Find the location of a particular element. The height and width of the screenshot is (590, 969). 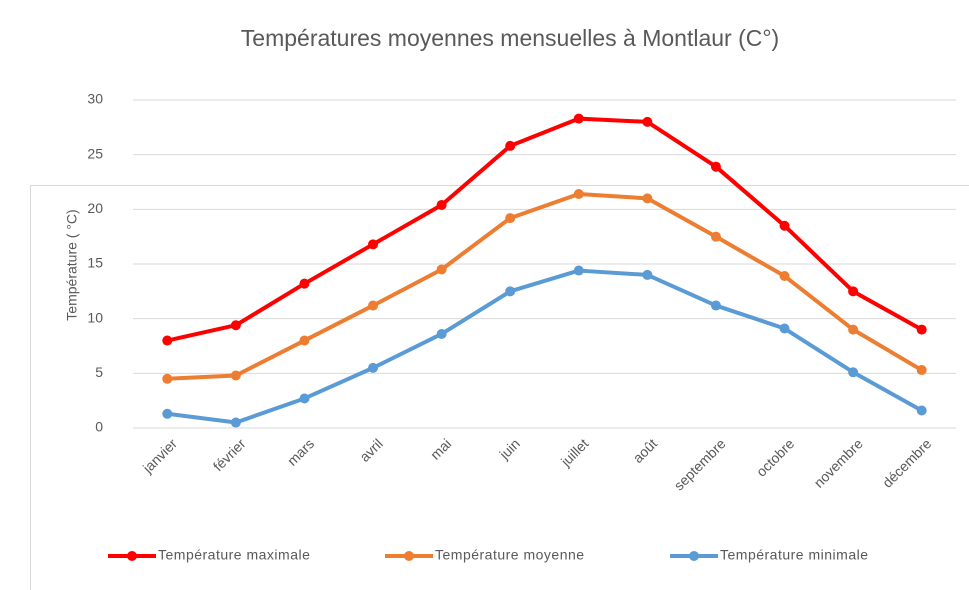

y-tick-label: 0 is located at coordinates (99, 427).